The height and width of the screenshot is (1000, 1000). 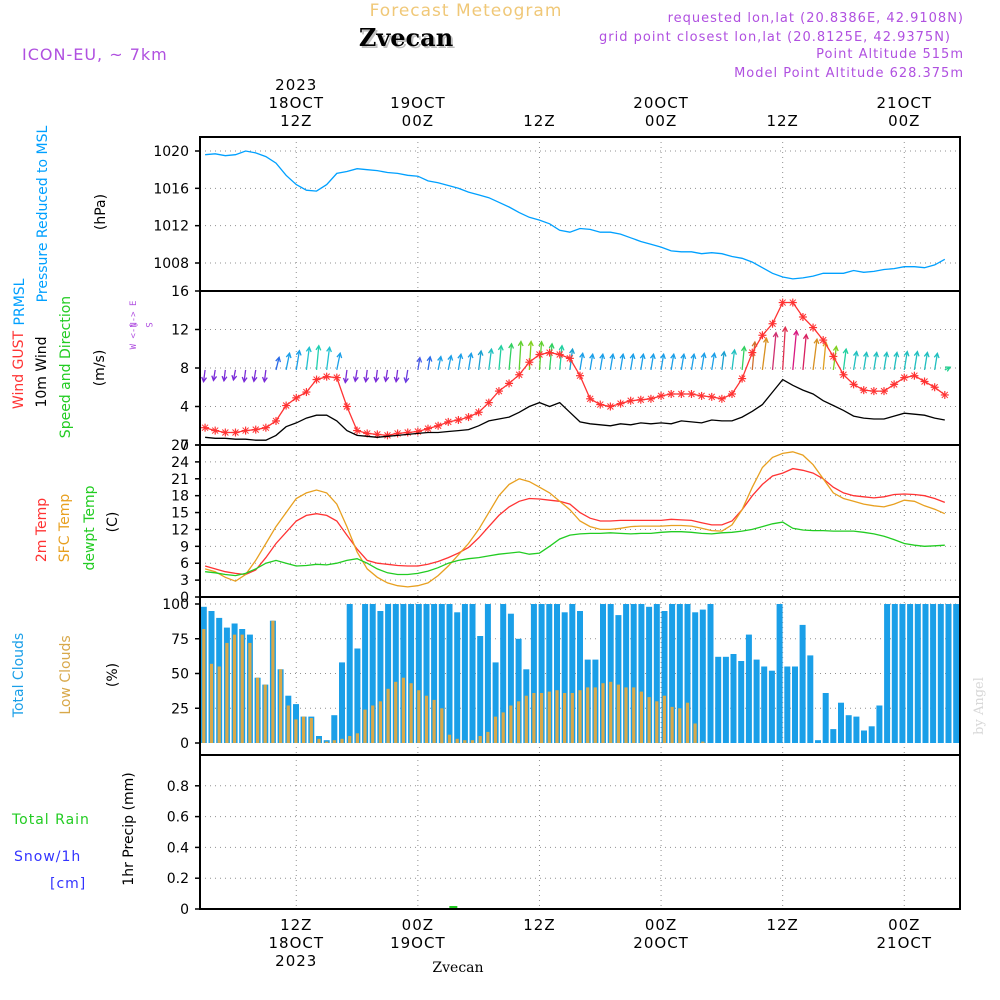 What do you see at coordinates (180, 709) in the screenshot?
I see `y-tick-label: 25` at bounding box center [180, 709].